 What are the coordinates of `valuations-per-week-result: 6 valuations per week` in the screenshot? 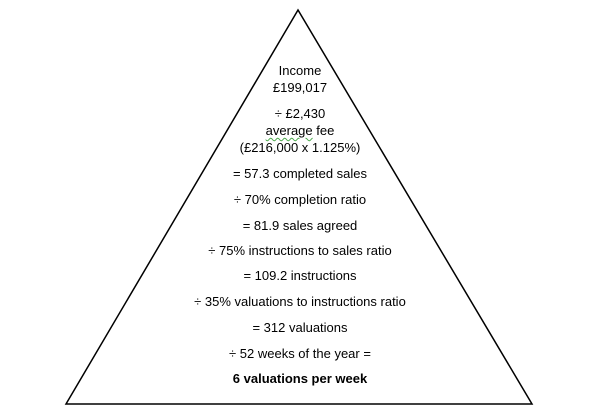 It's located at (300, 378).